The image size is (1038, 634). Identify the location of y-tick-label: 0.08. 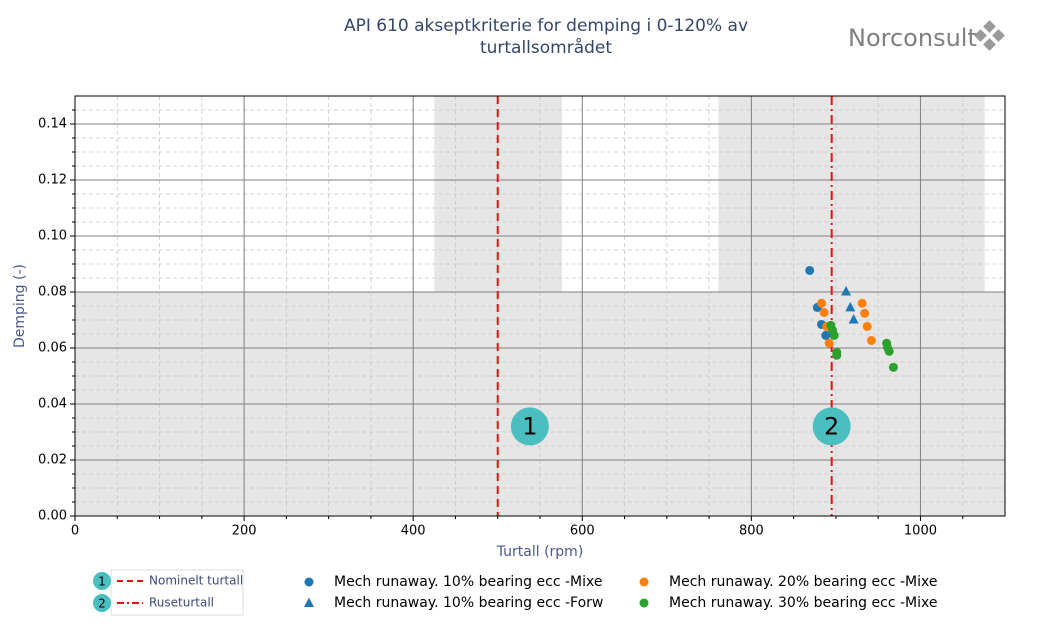
(52, 292).